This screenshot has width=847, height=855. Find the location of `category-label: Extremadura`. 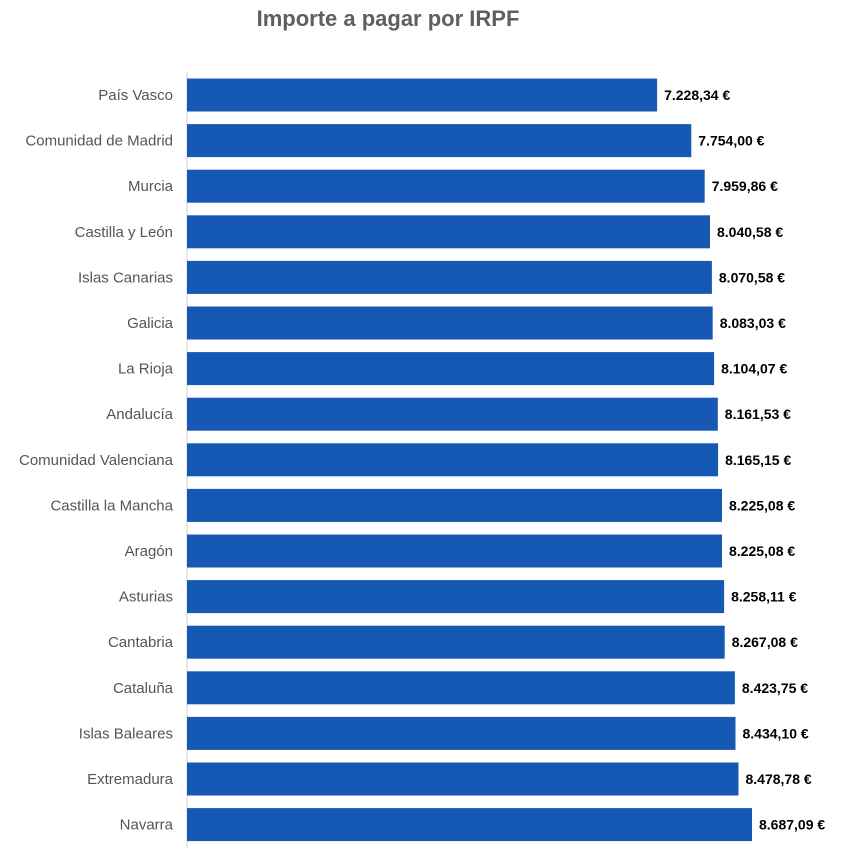

category-label: Extremadura is located at coordinates (130, 779).